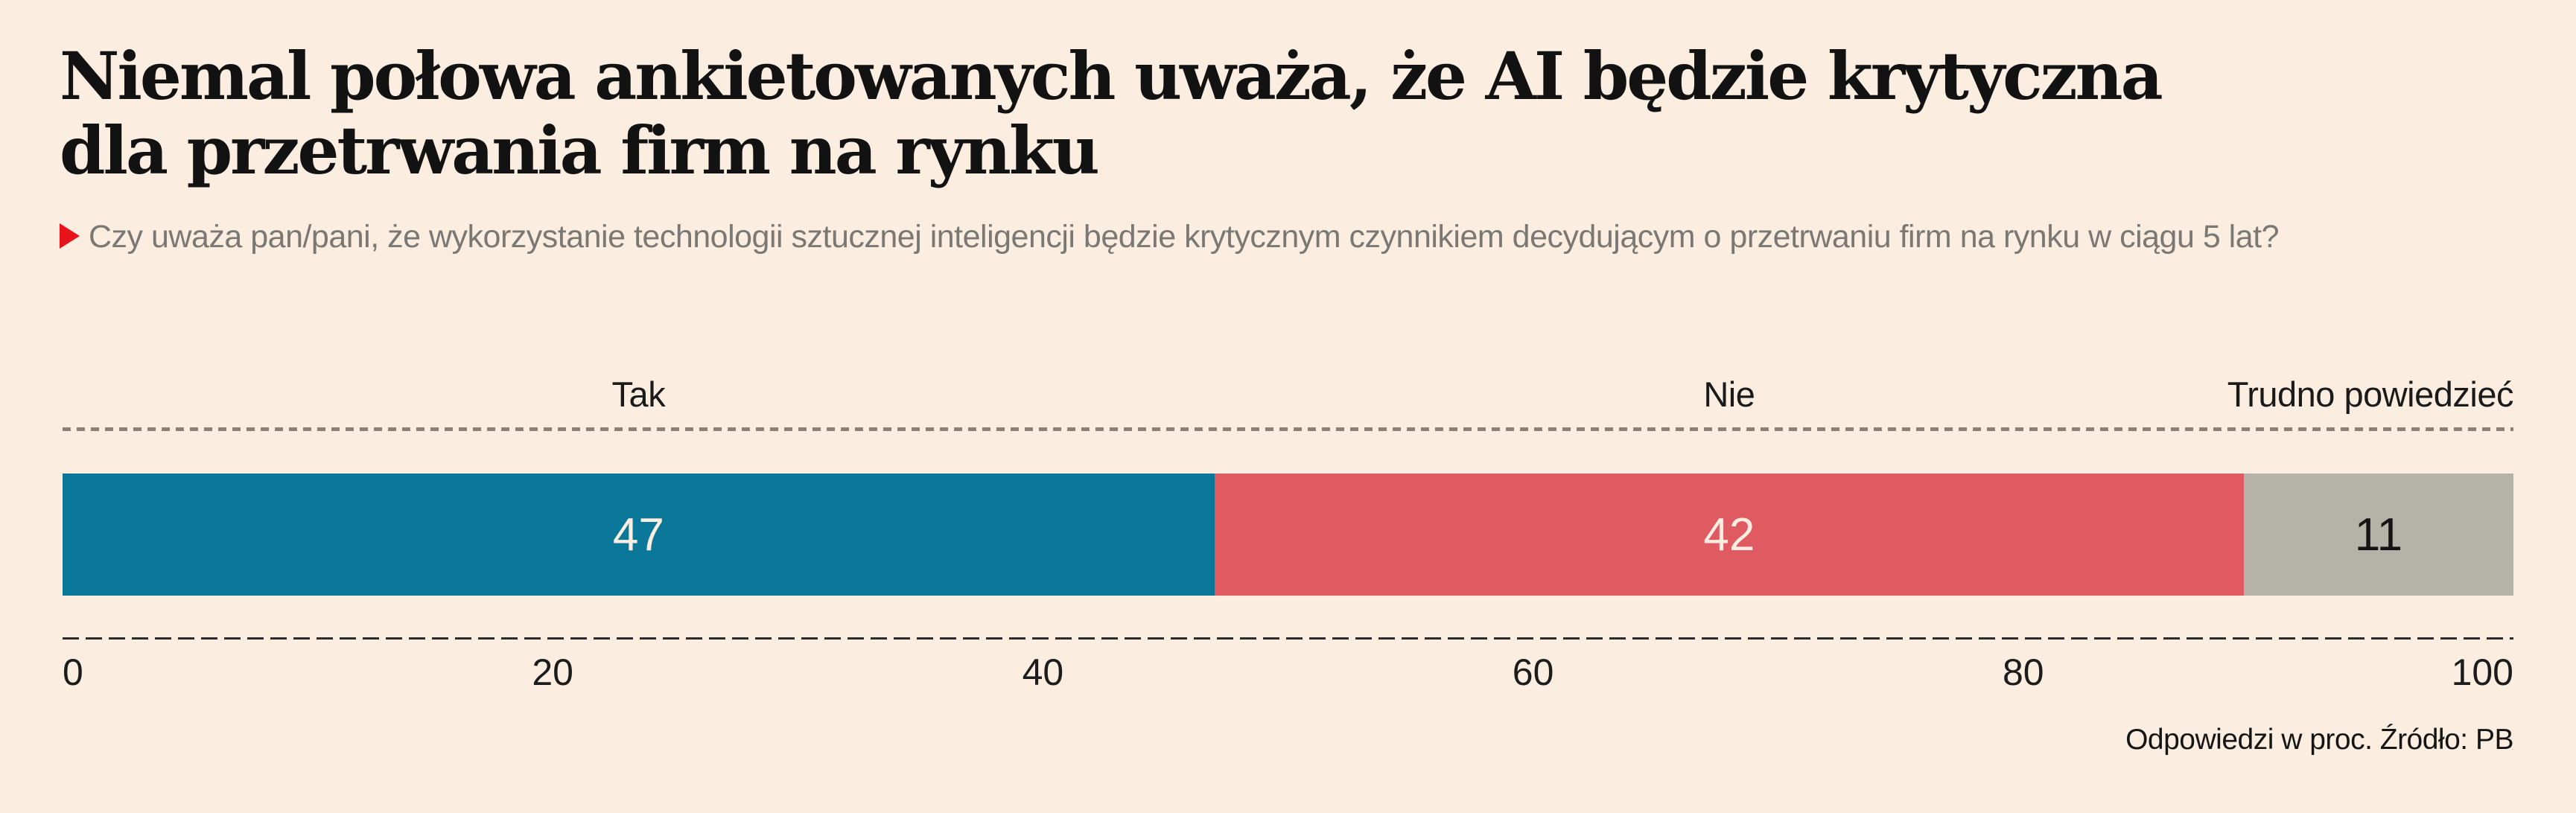 Image resolution: width=2576 pixels, height=813 pixels. Describe the element at coordinates (1043, 672) in the screenshot. I see `x-tick-40: 40` at that location.